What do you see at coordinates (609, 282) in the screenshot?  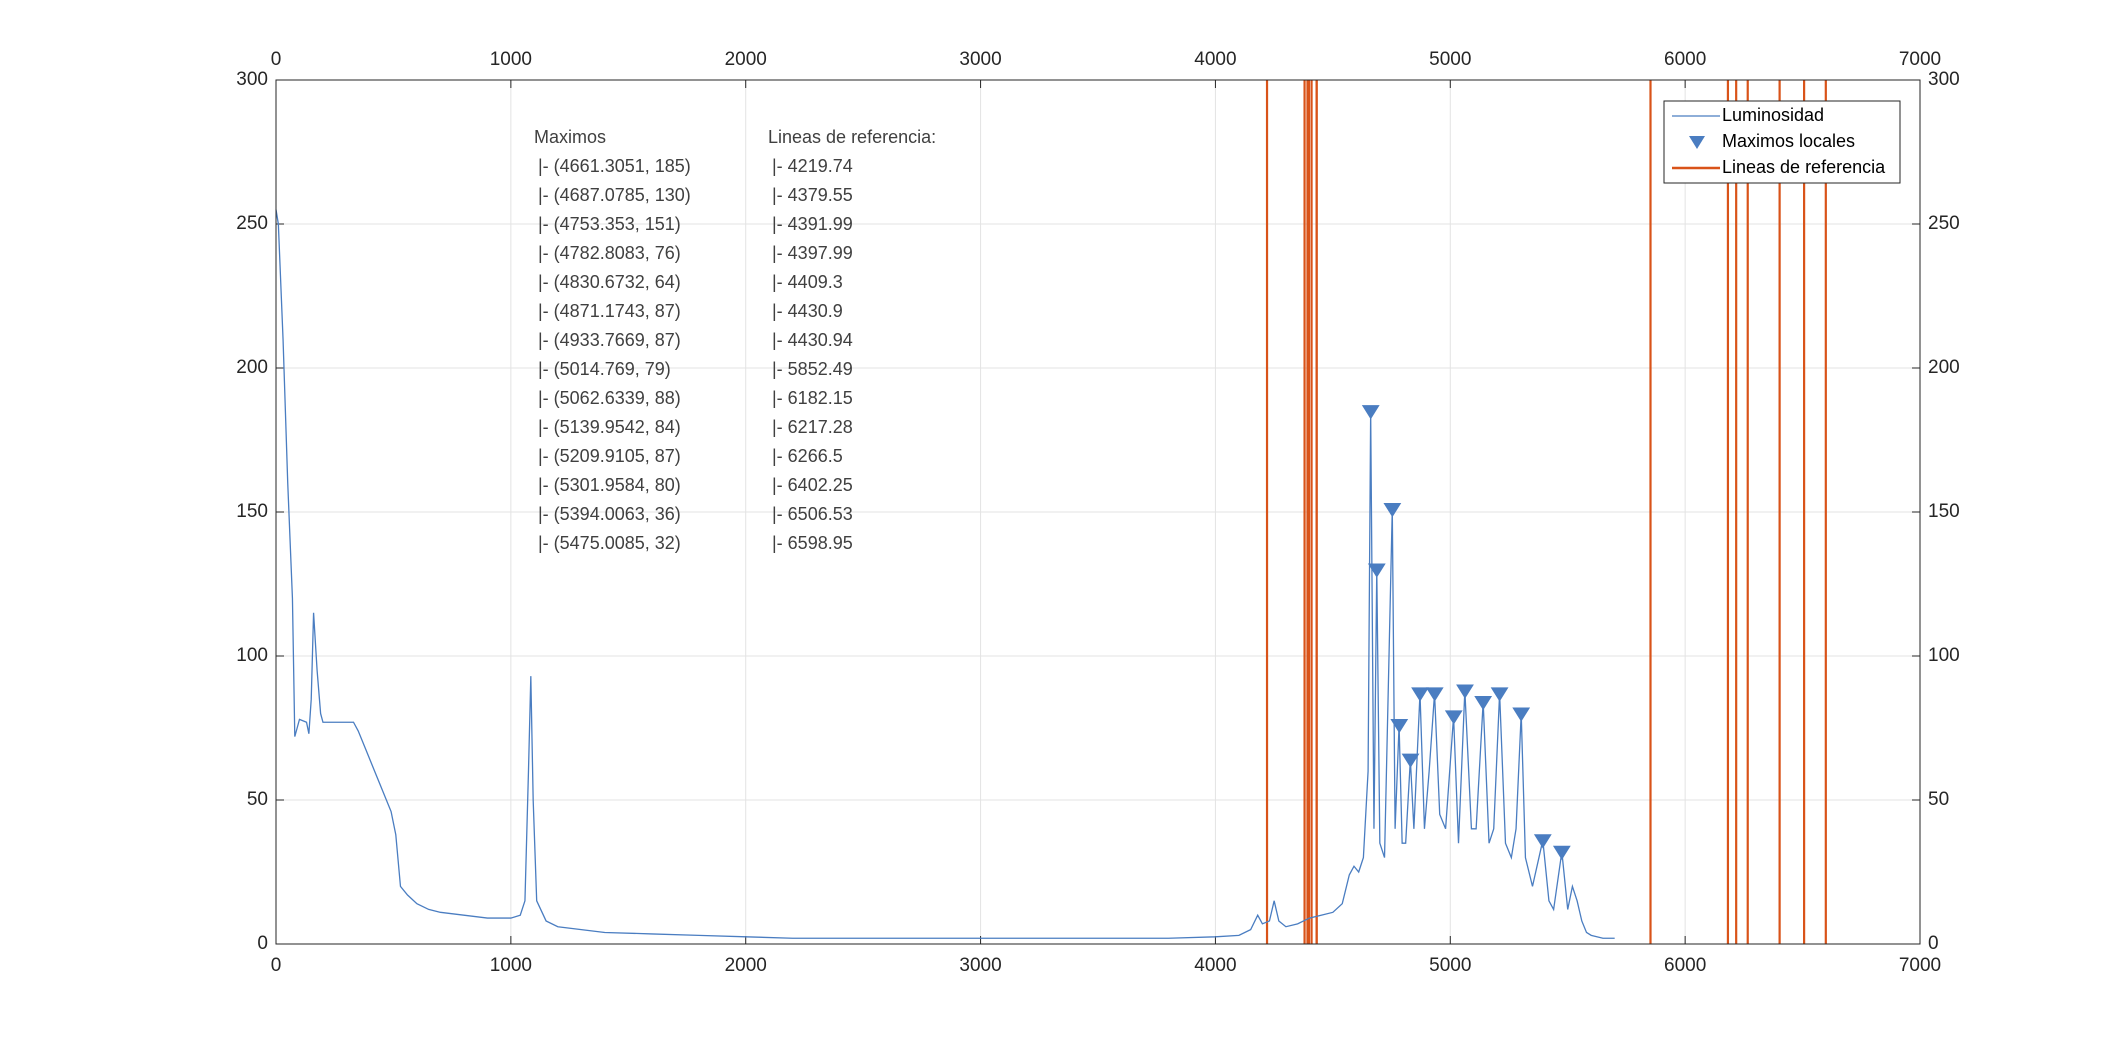 I see `annotation-line: |- (4830.6732, 64)` at bounding box center [609, 282].